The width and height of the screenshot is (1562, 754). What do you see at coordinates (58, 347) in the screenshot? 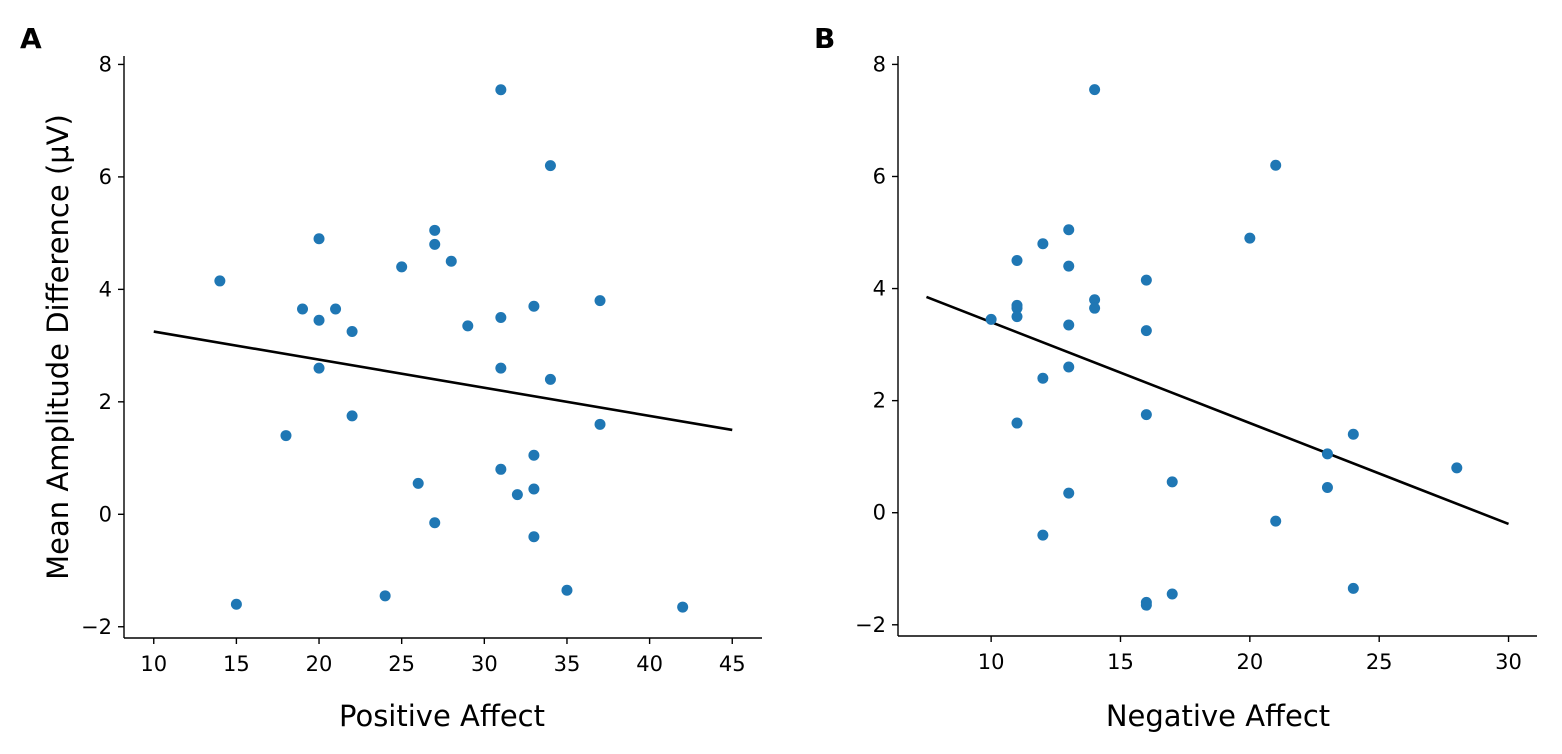
I see `panel-a-y-axis-label: Mean Amplitude Difference (μV)` at bounding box center [58, 347].